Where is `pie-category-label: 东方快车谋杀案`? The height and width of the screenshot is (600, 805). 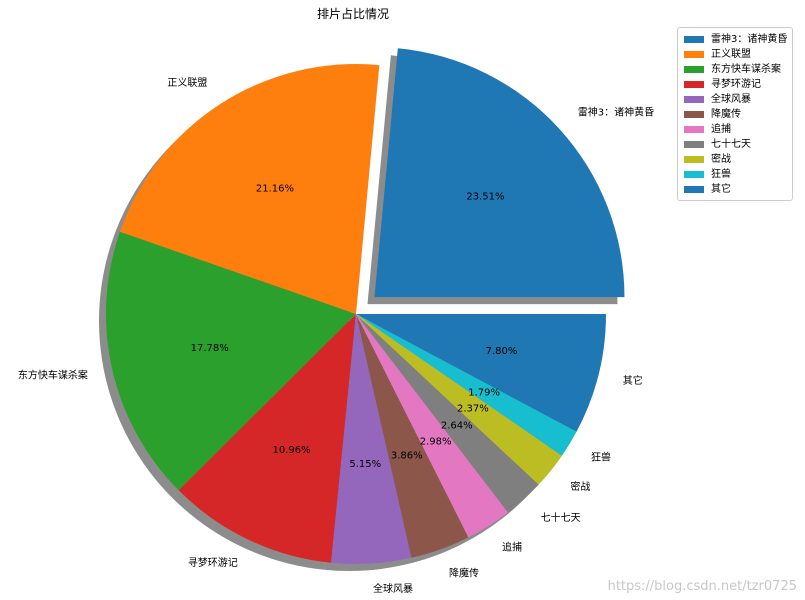
pie-category-label: 东方快车谋杀案 is located at coordinates (53, 375).